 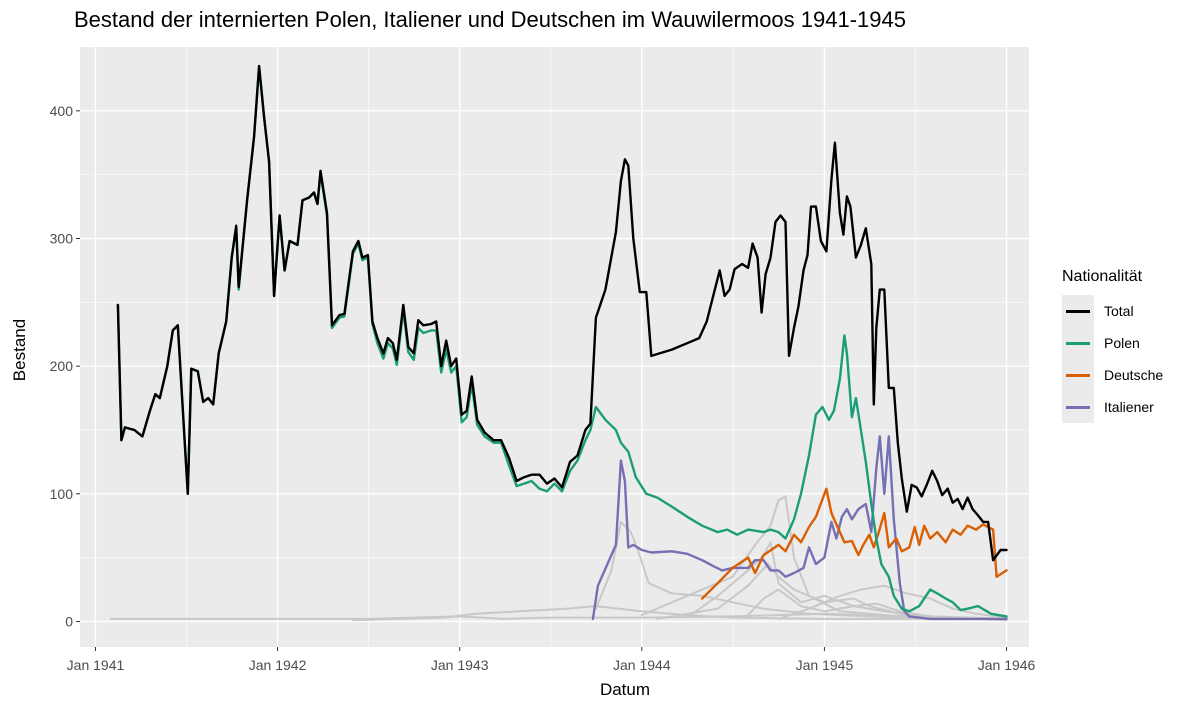 I want to click on y-tick-label: 100, so click(x=62, y=494).